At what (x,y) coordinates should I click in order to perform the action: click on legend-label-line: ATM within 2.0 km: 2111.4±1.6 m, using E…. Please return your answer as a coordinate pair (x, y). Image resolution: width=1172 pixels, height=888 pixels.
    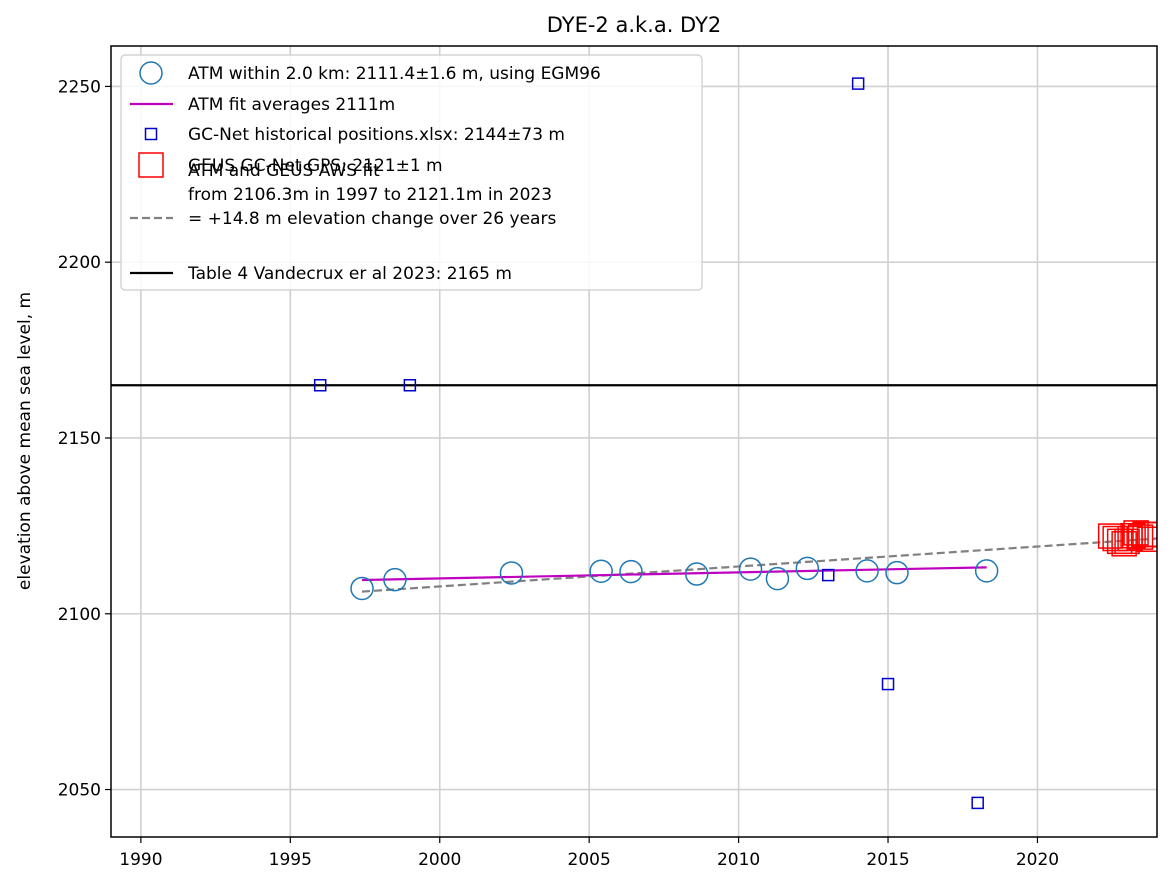
    Looking at the image, I should click on (394, 74).